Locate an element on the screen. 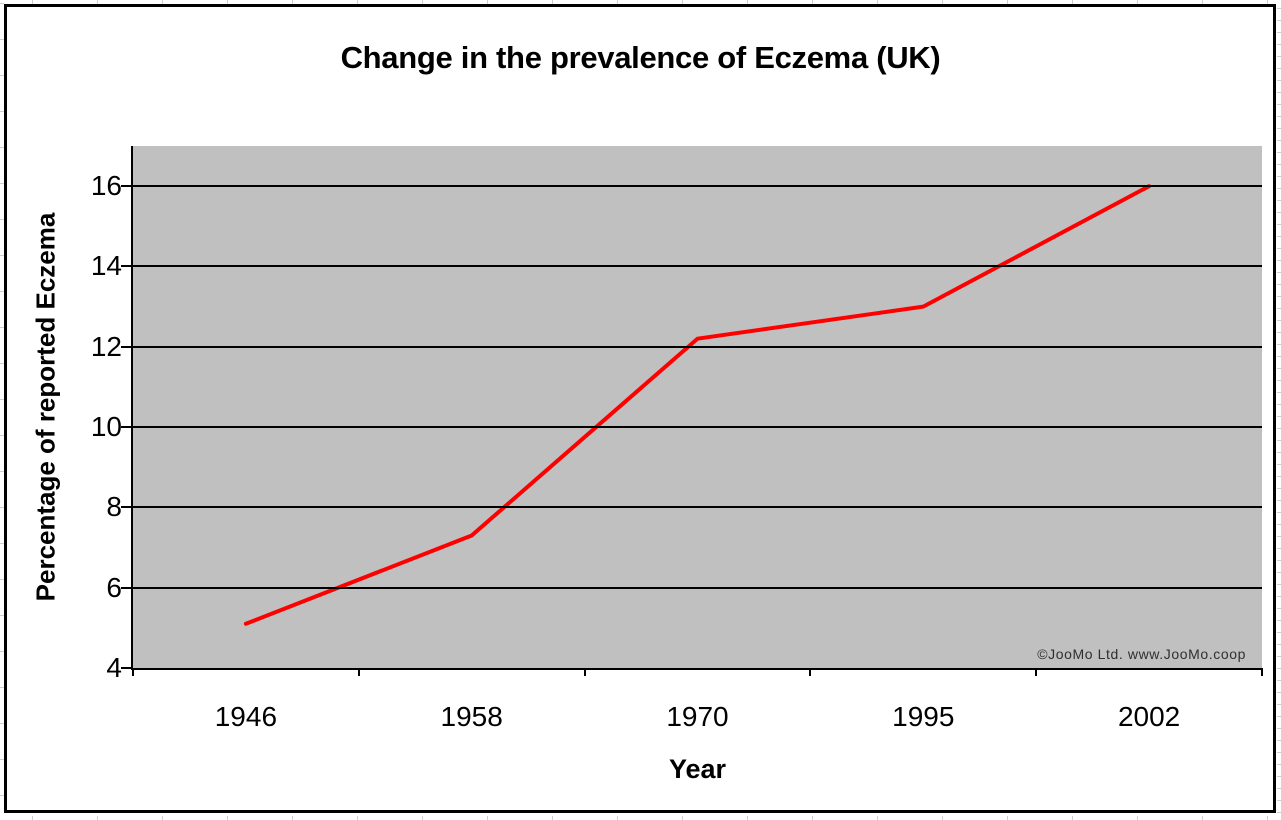 The image size is (1281, 820). x-tick-label-2002: 2002 is located at coordinates (1149, 716).